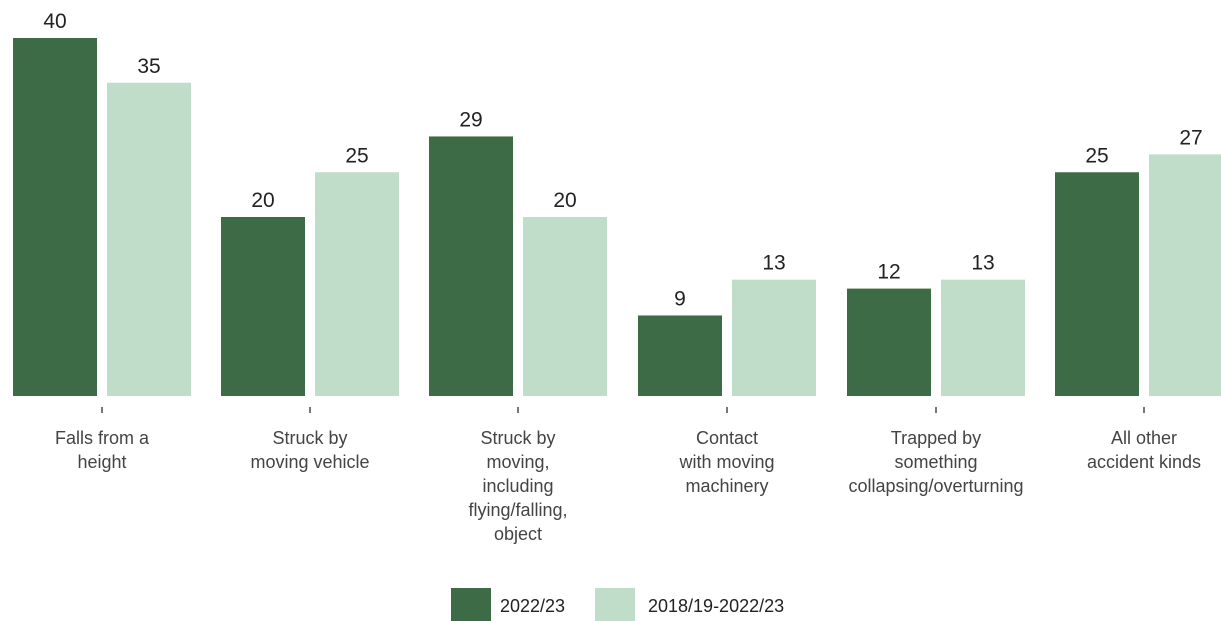 This screenshot has width=1221, height=621. What do you see at coordinates (565, 306) in the screenshot?
I see `bar-series2-cat3` at bounding box center [565, 306].